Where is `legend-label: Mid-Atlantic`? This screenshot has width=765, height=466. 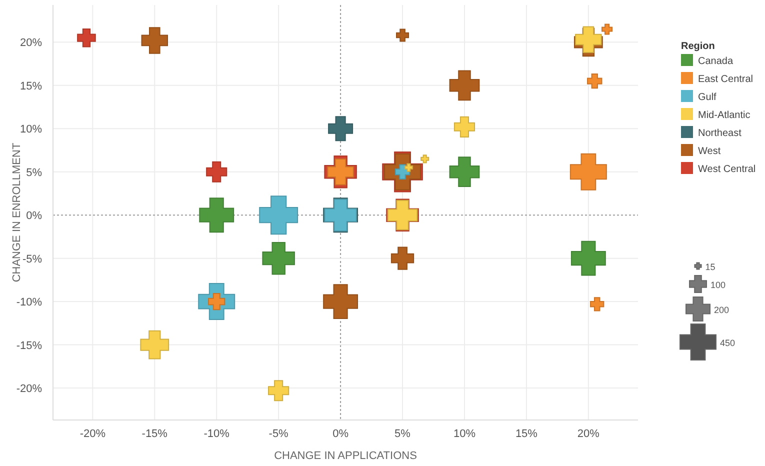 legend-label: Mid-Atlantic is located at coordinates (724, 115).